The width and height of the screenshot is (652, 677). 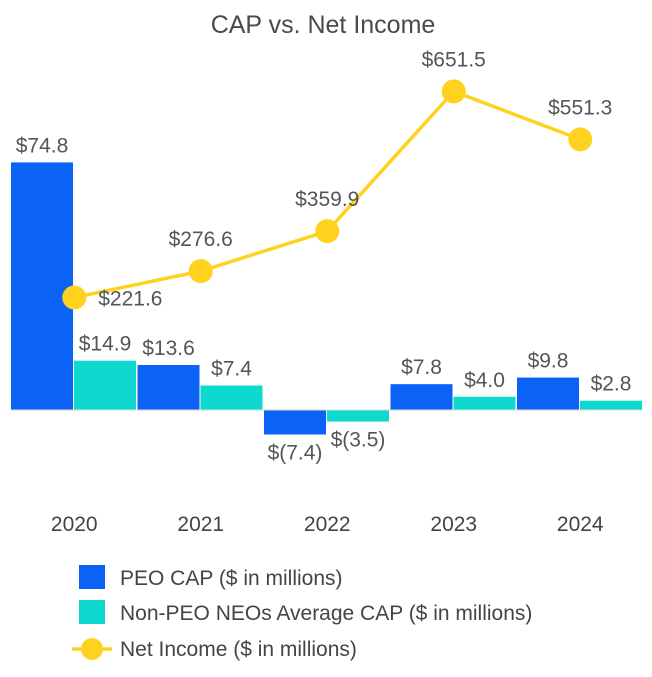 What do you see at coordinates (105, 385) in the screenshot?
I see `neo-bar-2020` at bounding box center [105, 385].